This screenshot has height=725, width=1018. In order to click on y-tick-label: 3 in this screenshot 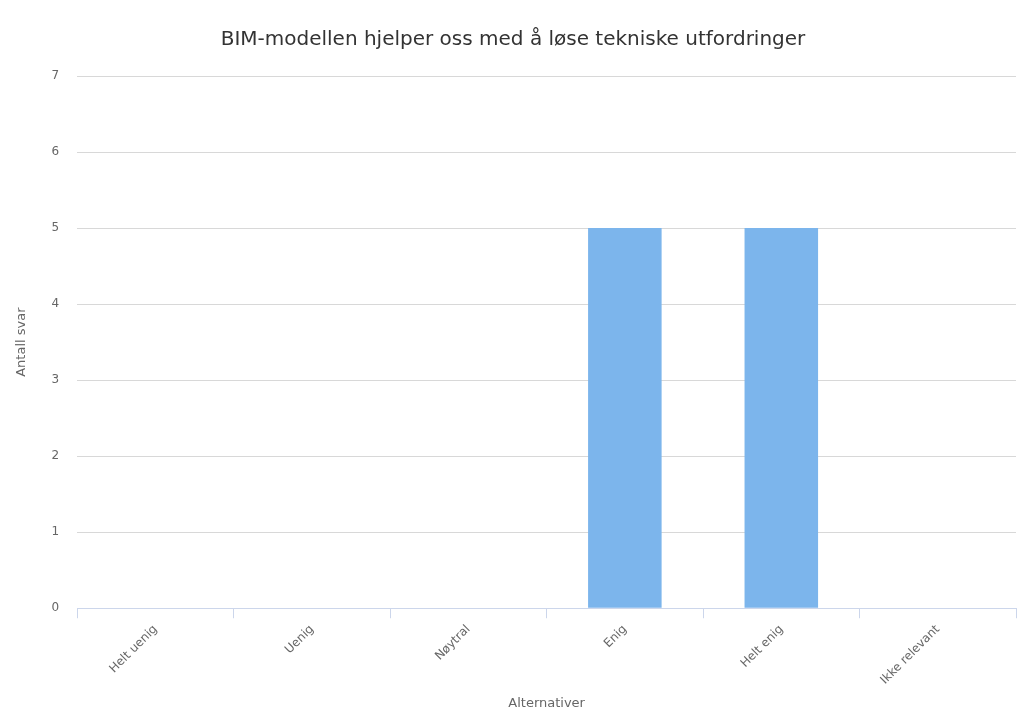, I will do `click(55, 379)`.